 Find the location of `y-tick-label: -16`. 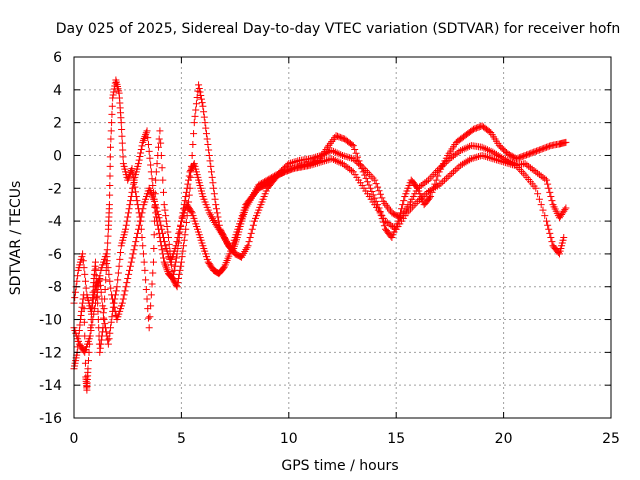

y-tick-label: -16 is located at coordinates (50, 419).